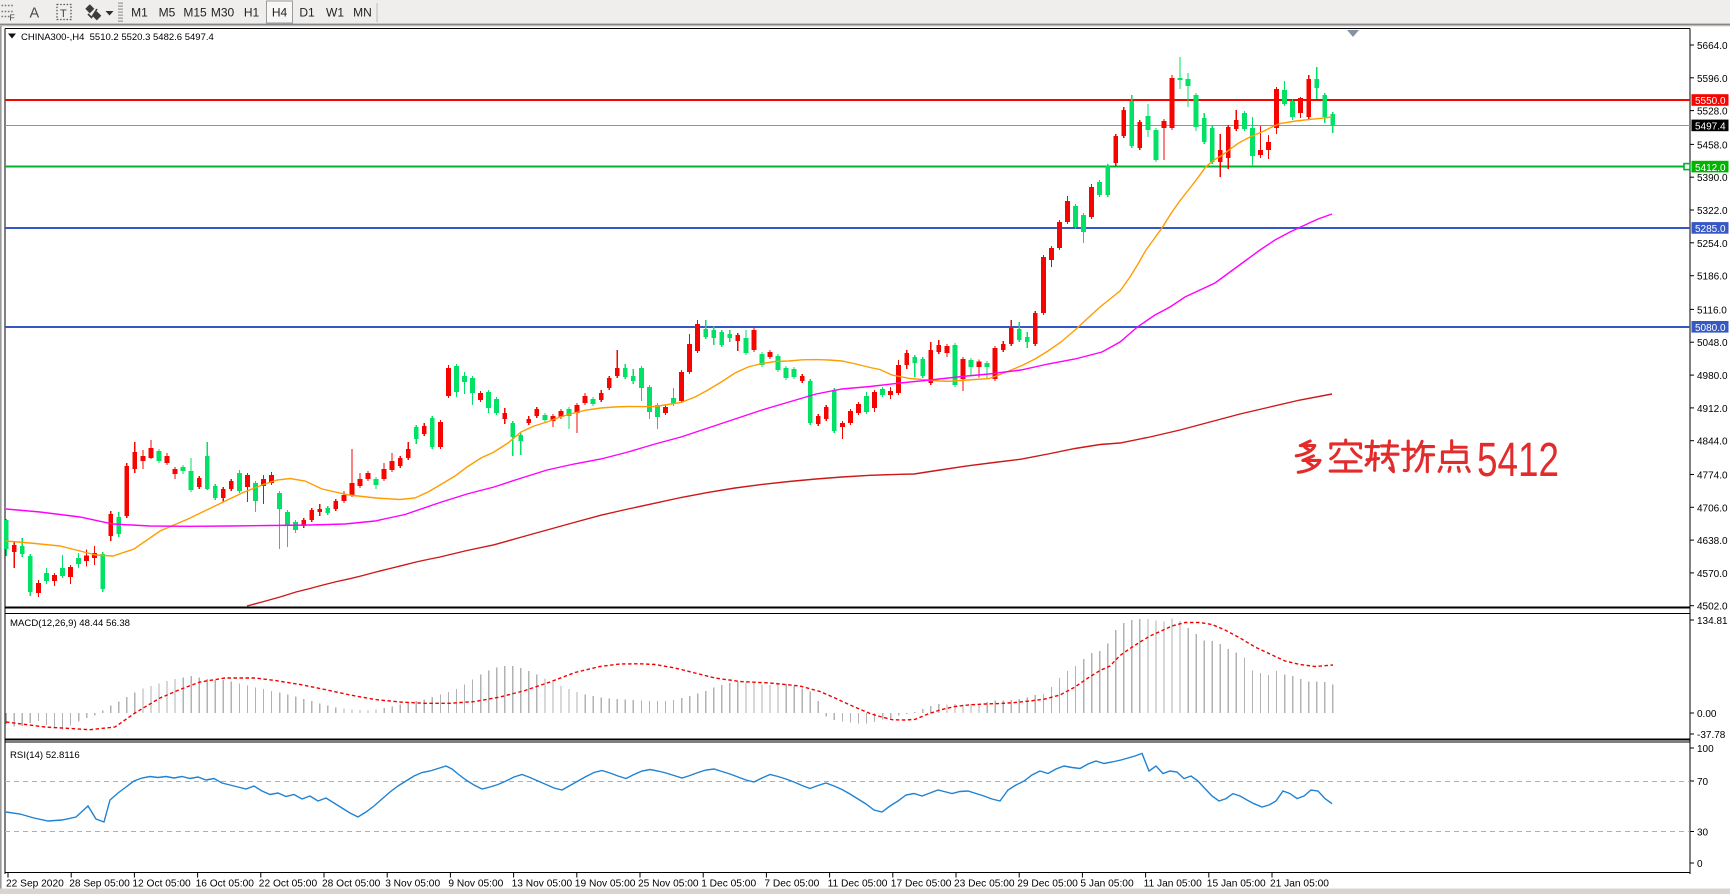 Image resolution: width=1730 pixels, height=894 pixels. Describe the element at coordinates (1710, 328) in the screenshot. I see `svg-text: 5080.0` at that location.